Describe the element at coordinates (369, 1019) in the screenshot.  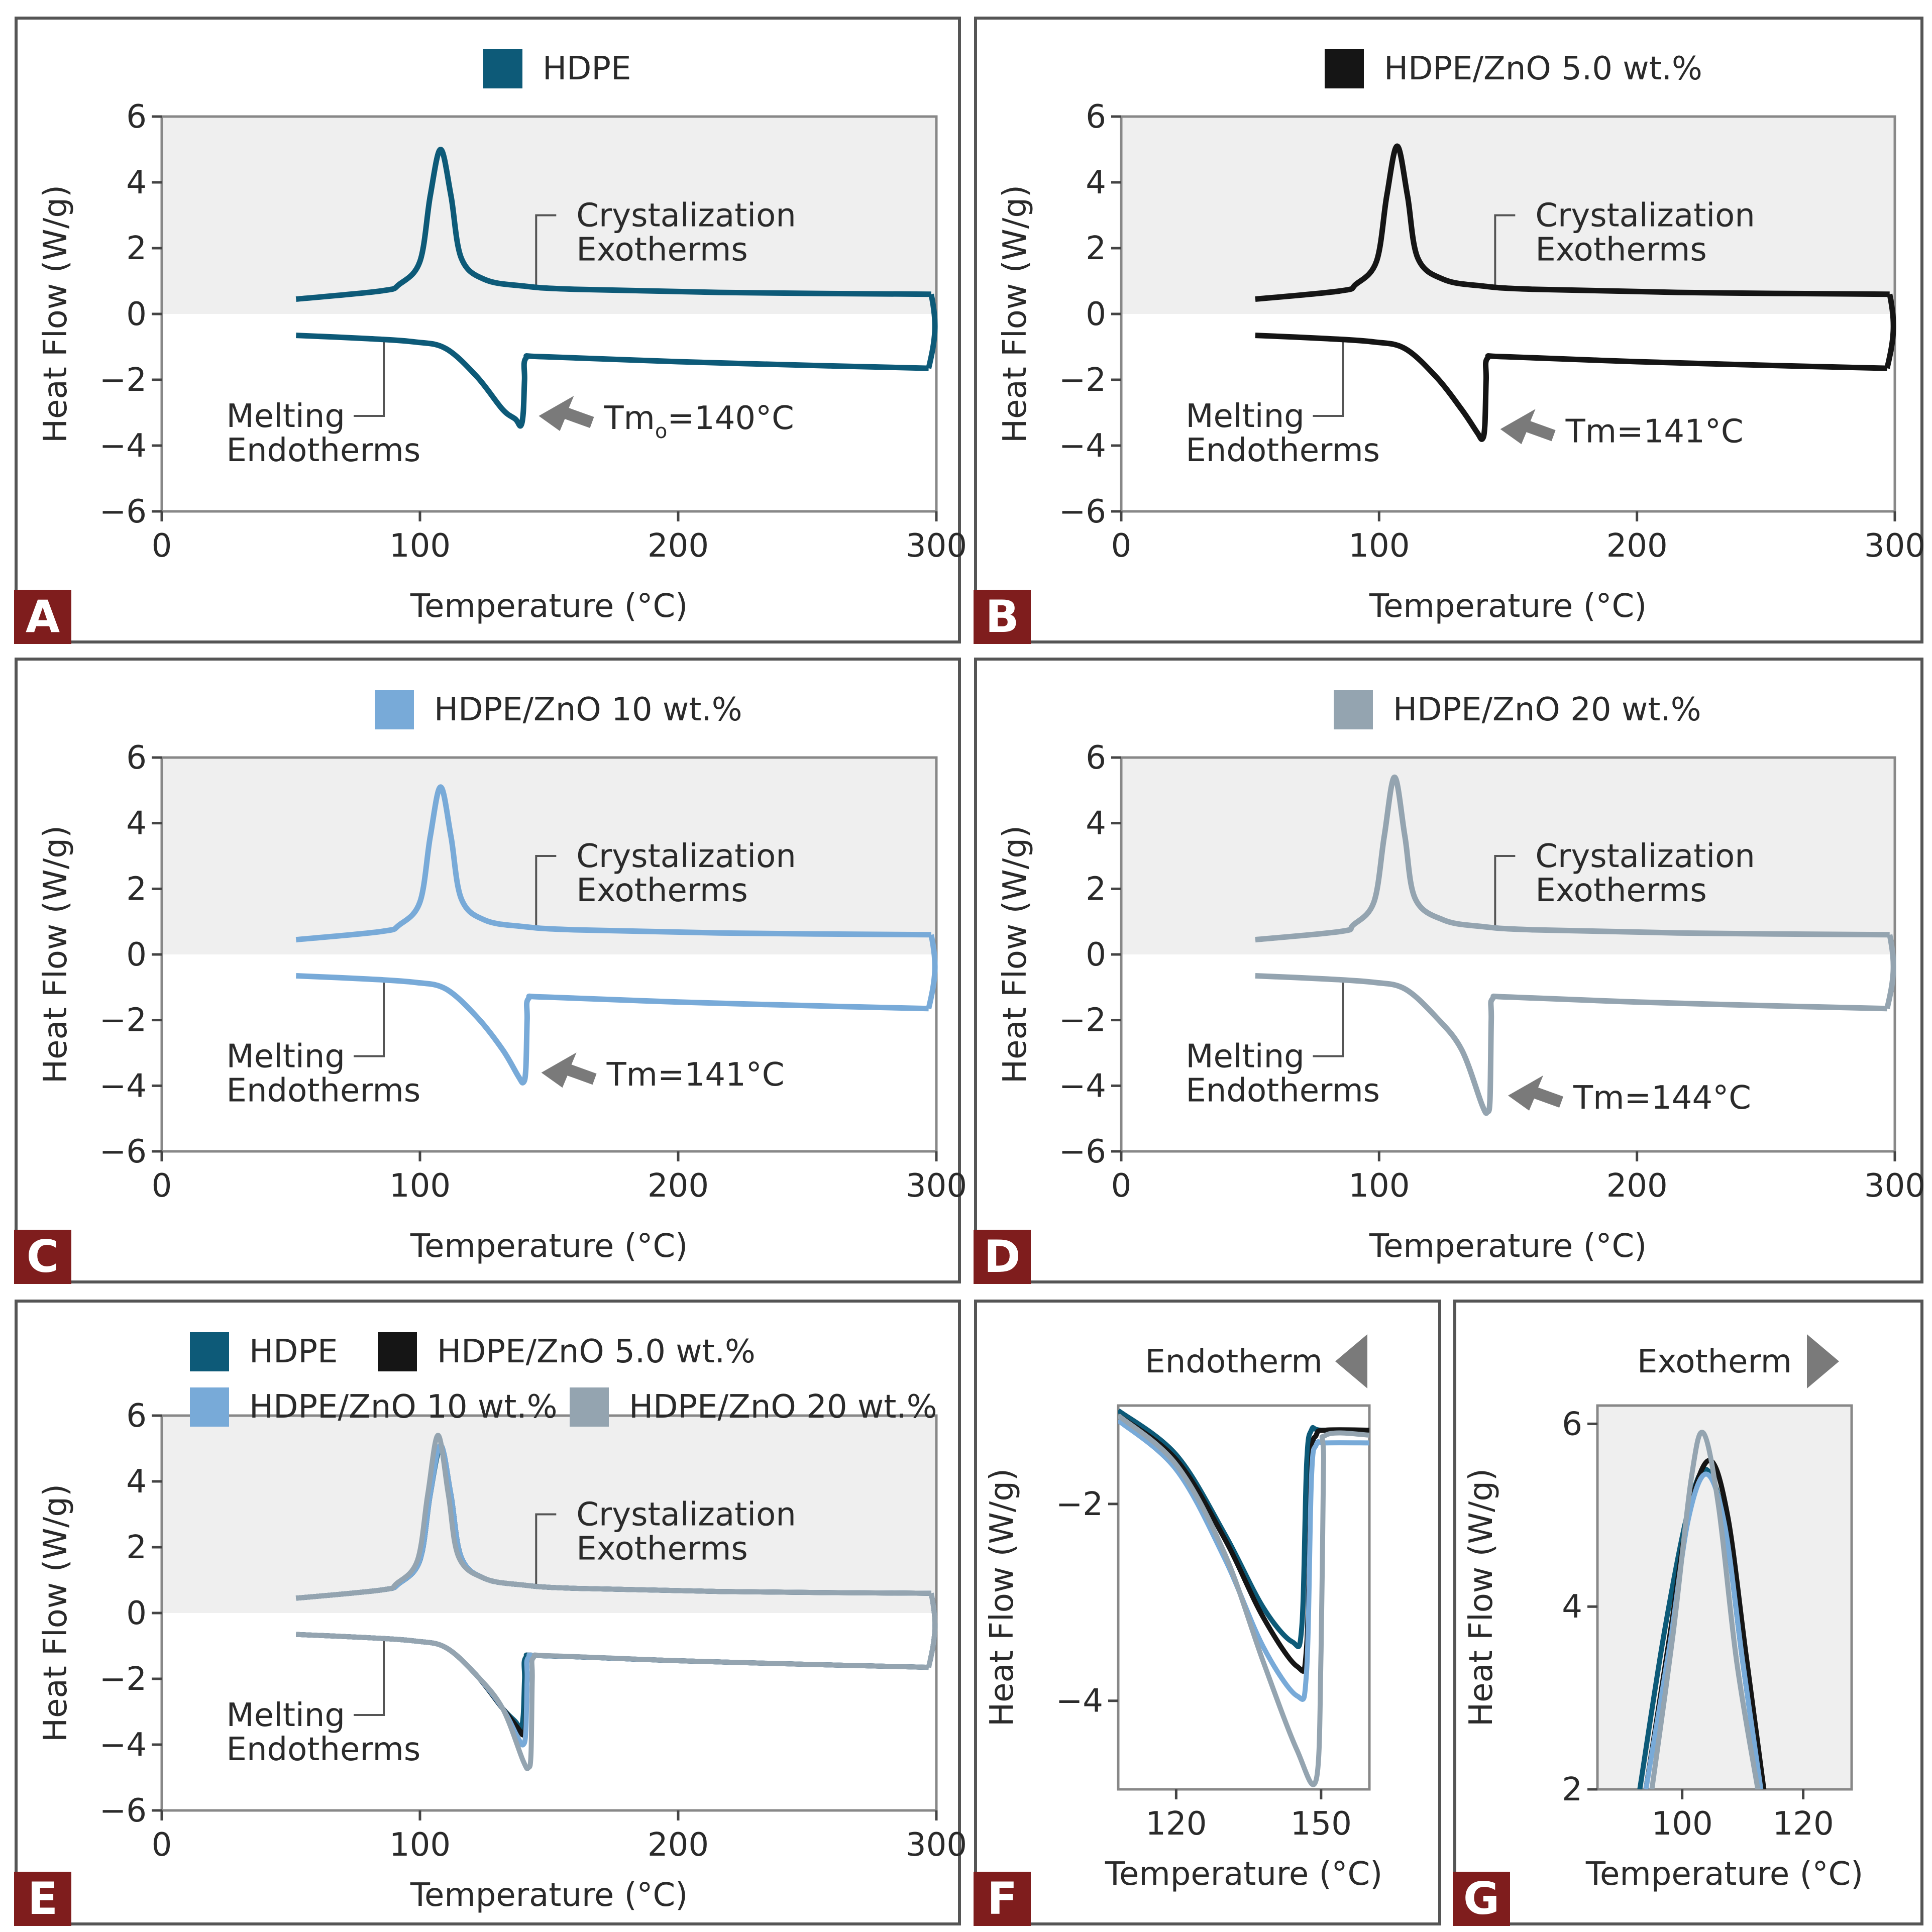
I see `melt-leader` at that location.